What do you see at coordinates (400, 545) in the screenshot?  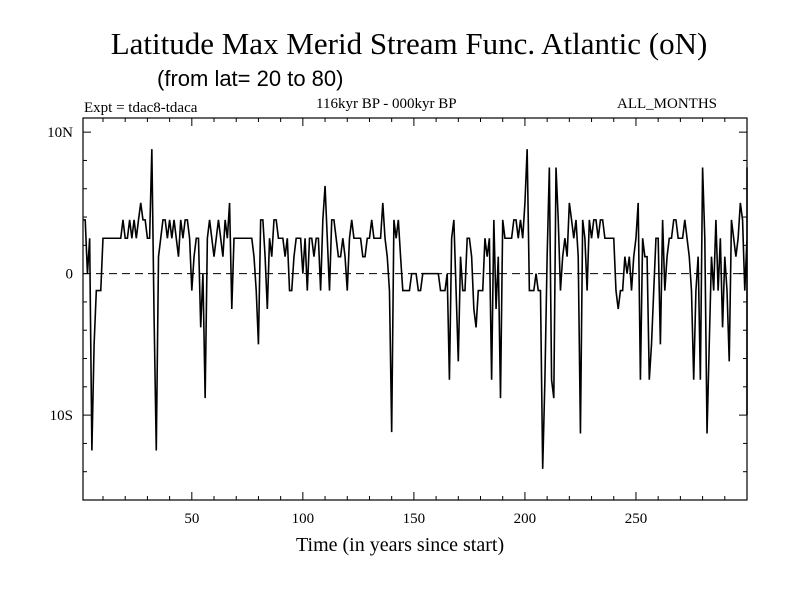 I see `x-axis-label: Time (in years since start)` at bounding box center [400, 545].